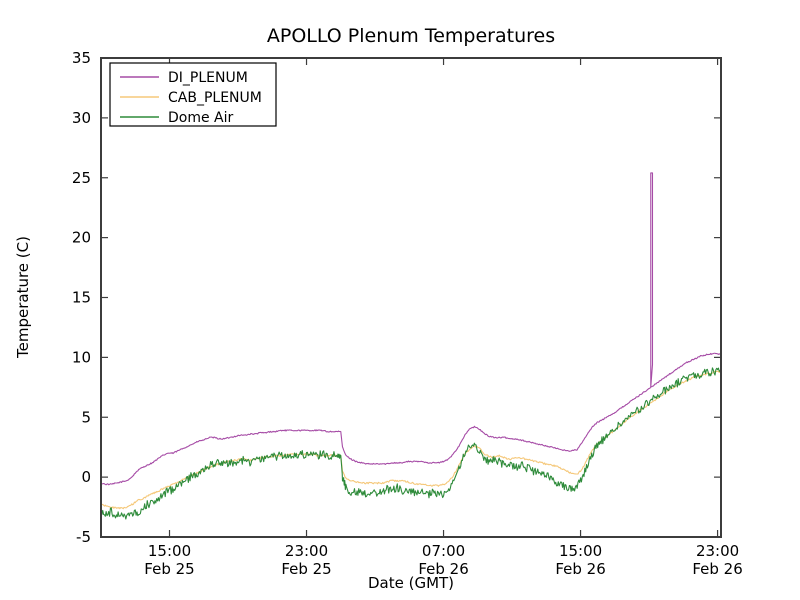 Image resolution: width=800 pixels, height=600 pixels. What do you see at coordinates (443, 551) in the screenshot?
I see `x-tick-label-time: 07:00` at bounding box center [443, 551].